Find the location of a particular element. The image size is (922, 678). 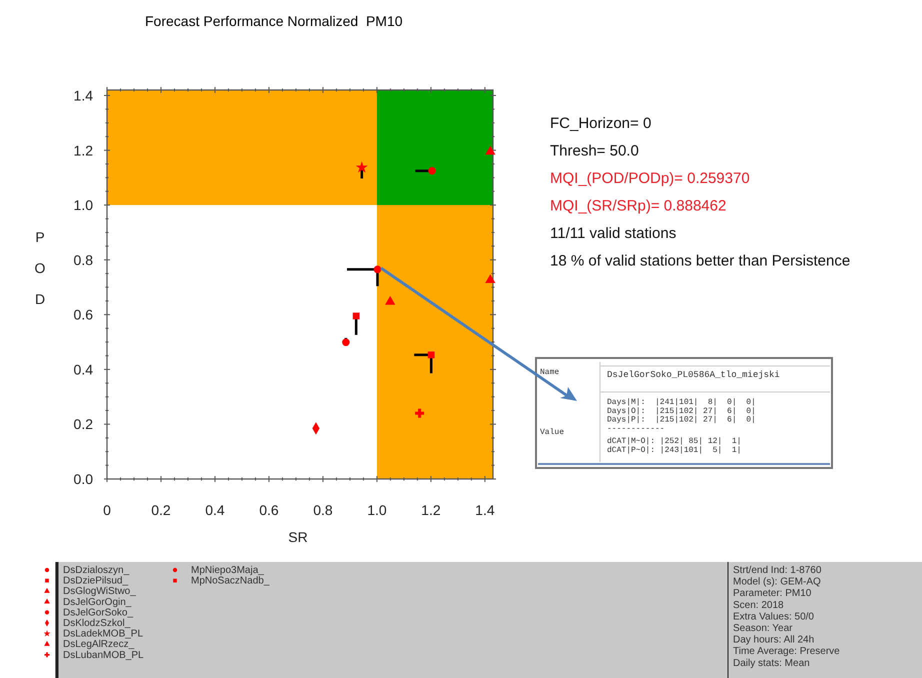

text: Days|P|: |215|102| 27| 6| 0| is located at coordinates (681, 420).